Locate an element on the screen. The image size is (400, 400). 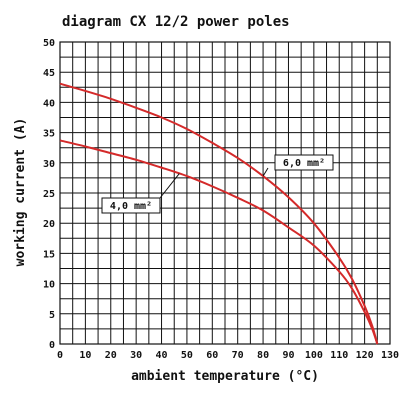
y-tick-label: 25 is located at coordinates (49, 194).